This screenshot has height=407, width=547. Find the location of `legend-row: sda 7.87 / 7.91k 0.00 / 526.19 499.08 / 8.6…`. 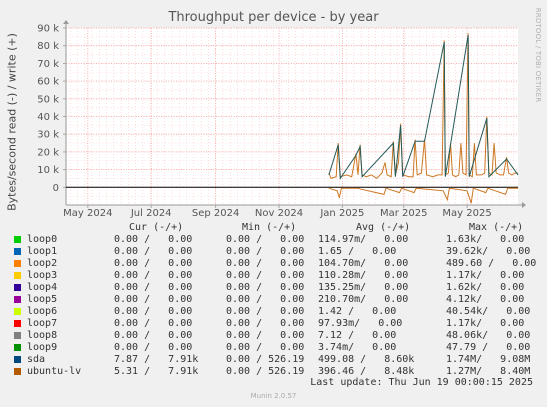

legend-row: sda 7.87 / 7.91k 0.00 / 526.19 499.08 / 8.6… is located at coordinates (273, 360).